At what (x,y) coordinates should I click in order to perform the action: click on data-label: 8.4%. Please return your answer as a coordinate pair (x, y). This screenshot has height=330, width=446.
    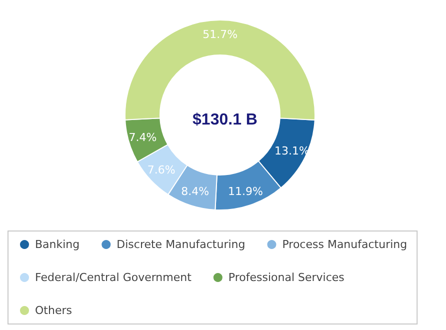
    Looking at the image, I should click on (195, 191).